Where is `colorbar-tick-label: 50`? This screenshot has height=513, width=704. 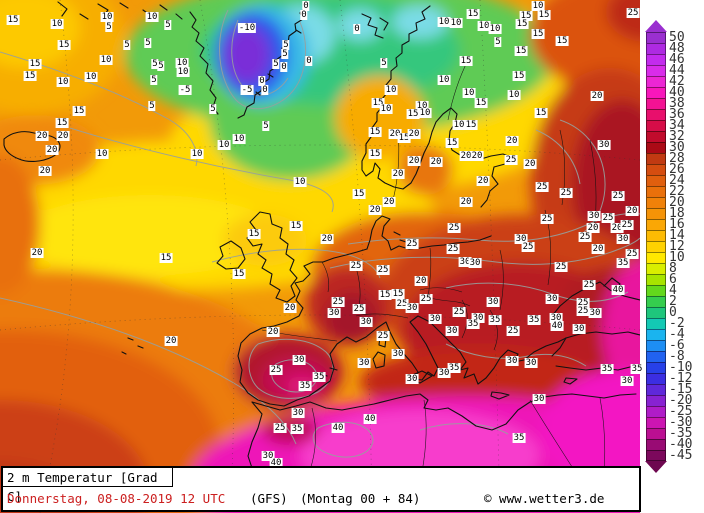
colorbar-tick-label: 50 is located at coordinates (677, 37).